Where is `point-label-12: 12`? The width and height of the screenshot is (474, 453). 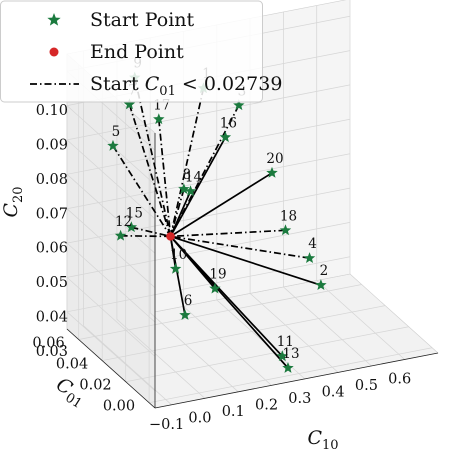
point-label-12: 12 is located at coordinates (123, 222).